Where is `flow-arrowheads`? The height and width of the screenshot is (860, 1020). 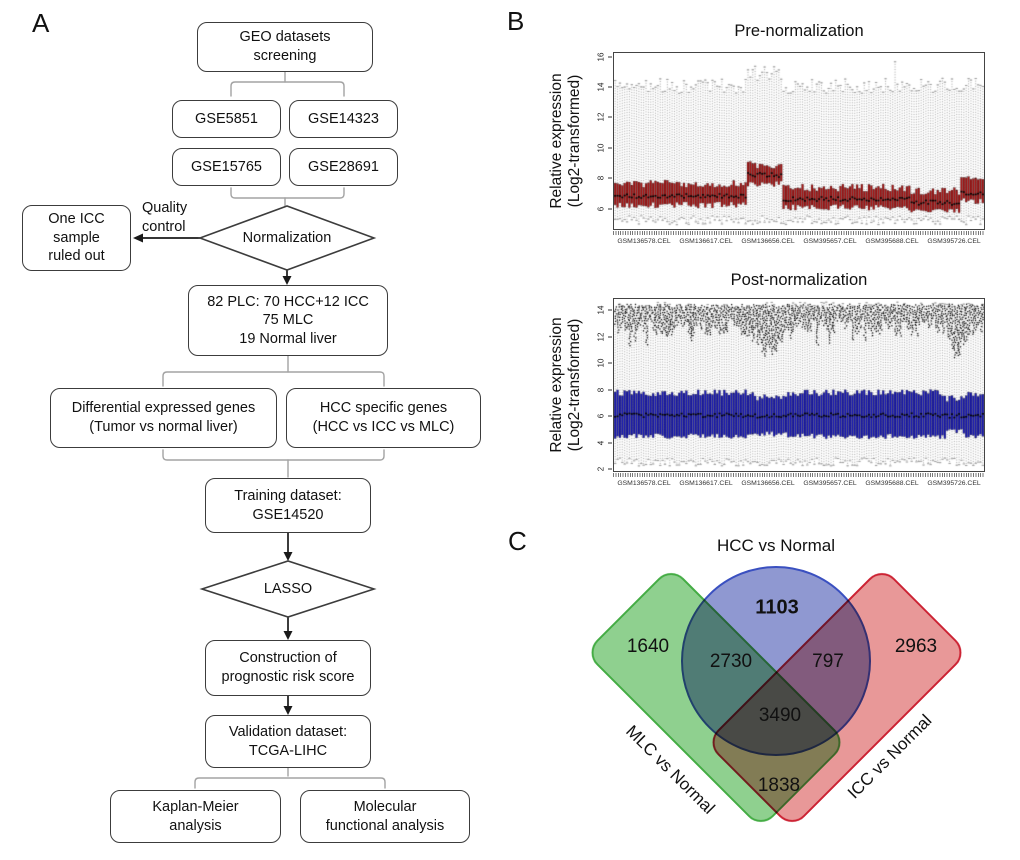
flow-arrowheads is located at coordinates (213, 474).